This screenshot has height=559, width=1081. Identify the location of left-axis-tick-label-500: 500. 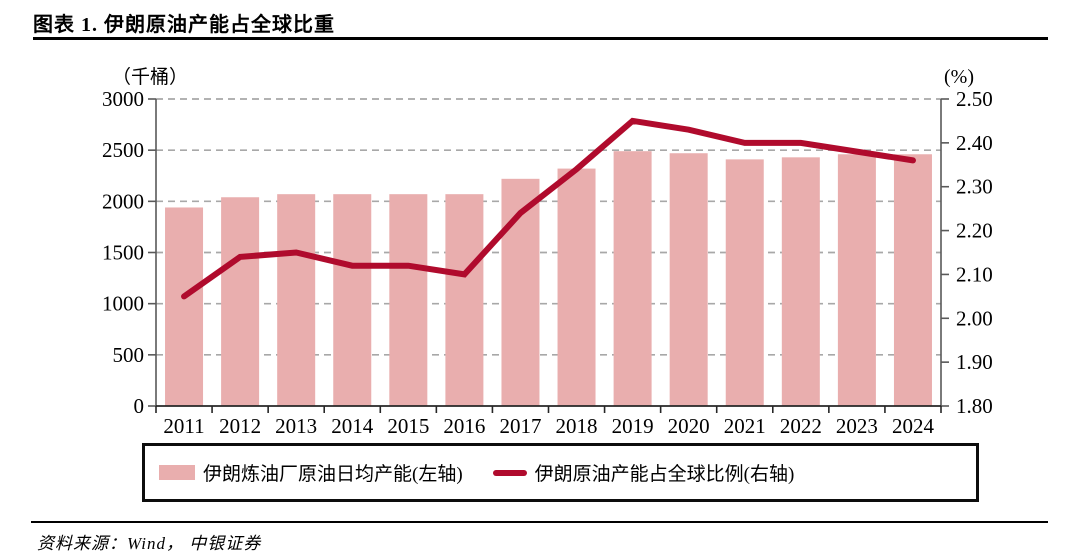
(129, 355).